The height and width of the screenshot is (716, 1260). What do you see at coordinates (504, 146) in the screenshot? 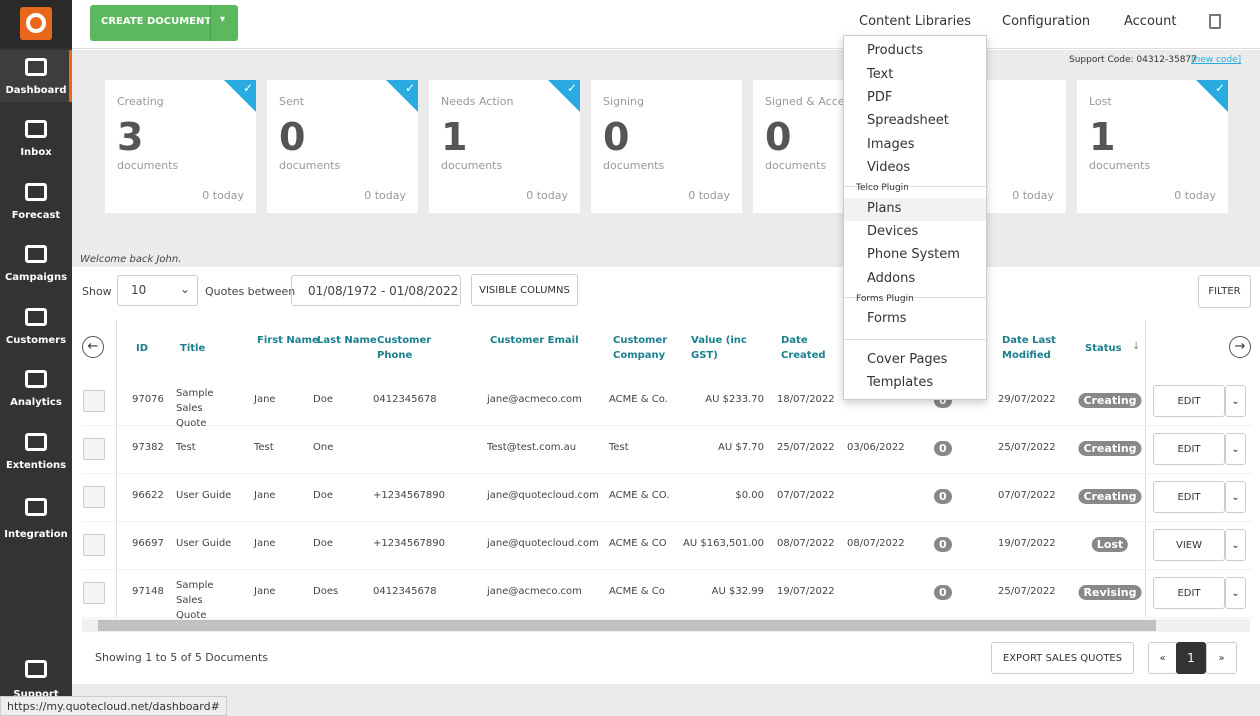
I see `status-card: ✓ Needs Action 1 documents 0 today` at bounding box center [504, 146].